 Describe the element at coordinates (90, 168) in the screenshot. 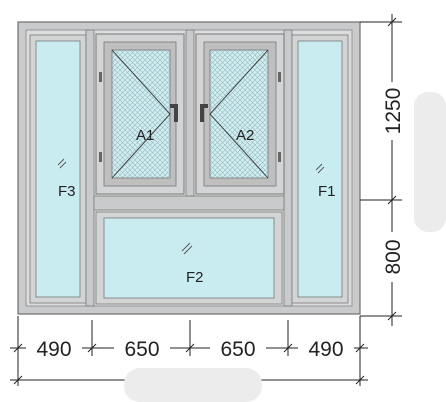

I see `left-mullion` at that location.